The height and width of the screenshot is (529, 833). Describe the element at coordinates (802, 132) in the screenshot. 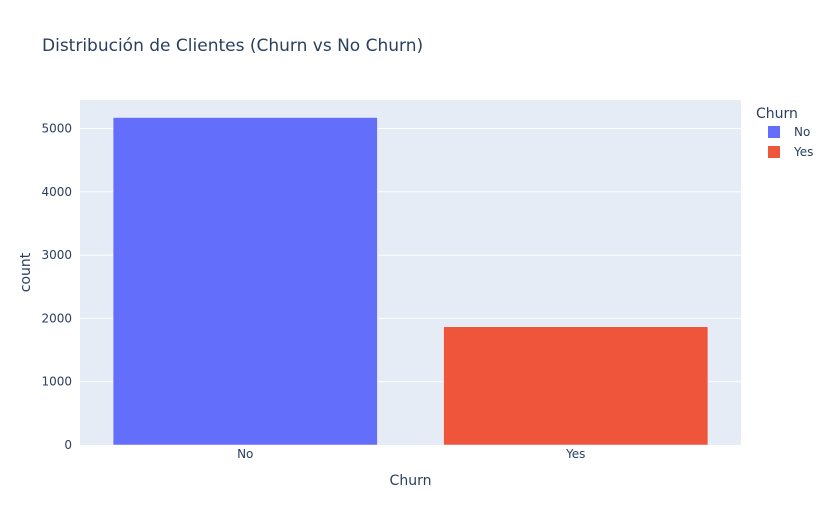

I see `legend-label: No` at that location.